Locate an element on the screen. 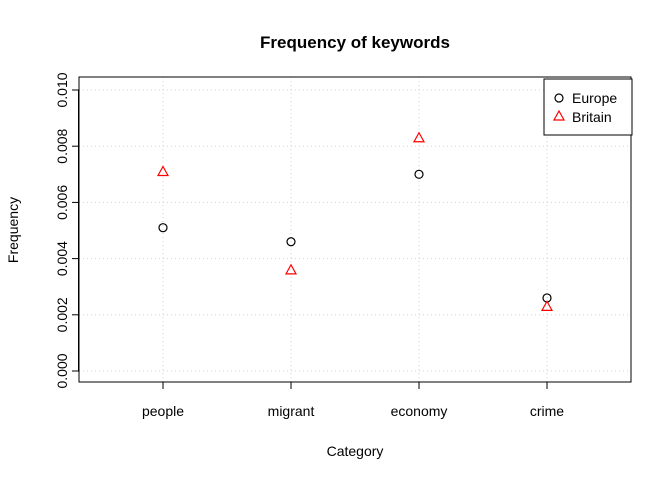 The image size is (672, 480). legend: Europe Britain is located at coordinates (588, 107).